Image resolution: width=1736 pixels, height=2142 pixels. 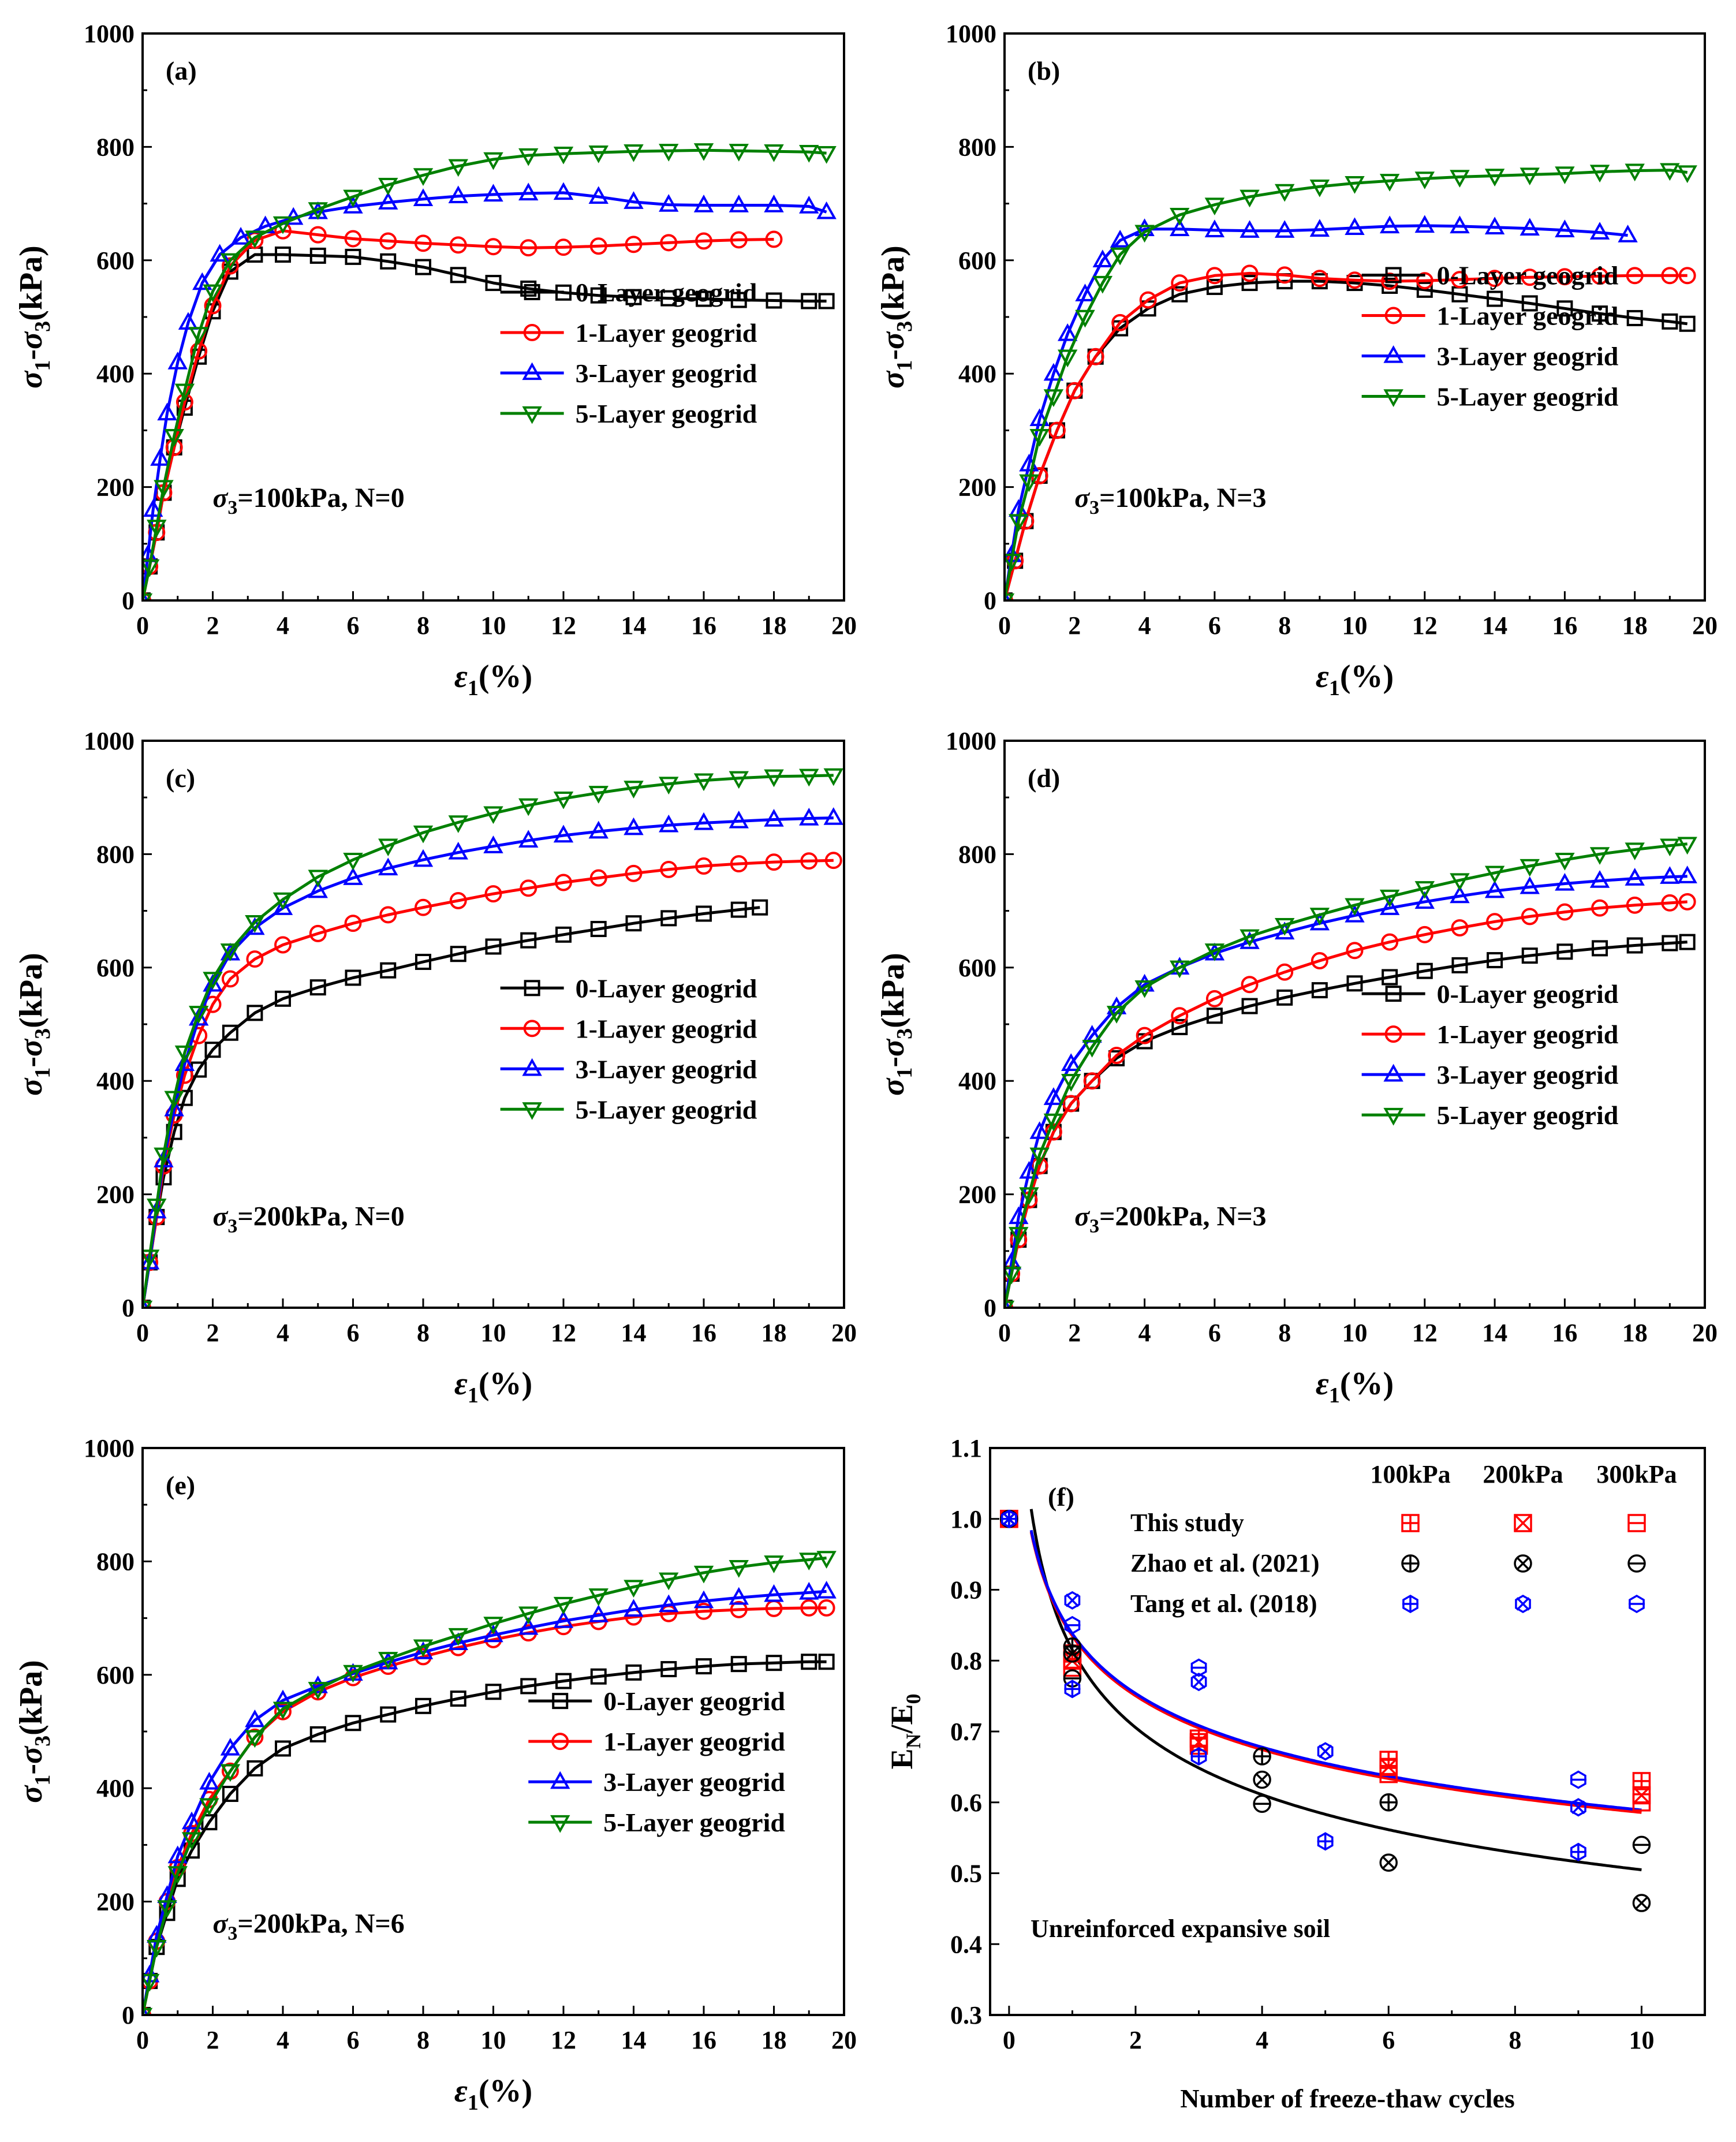 I want to click on x-tick-label: 12, so click(x=563, y=2040).